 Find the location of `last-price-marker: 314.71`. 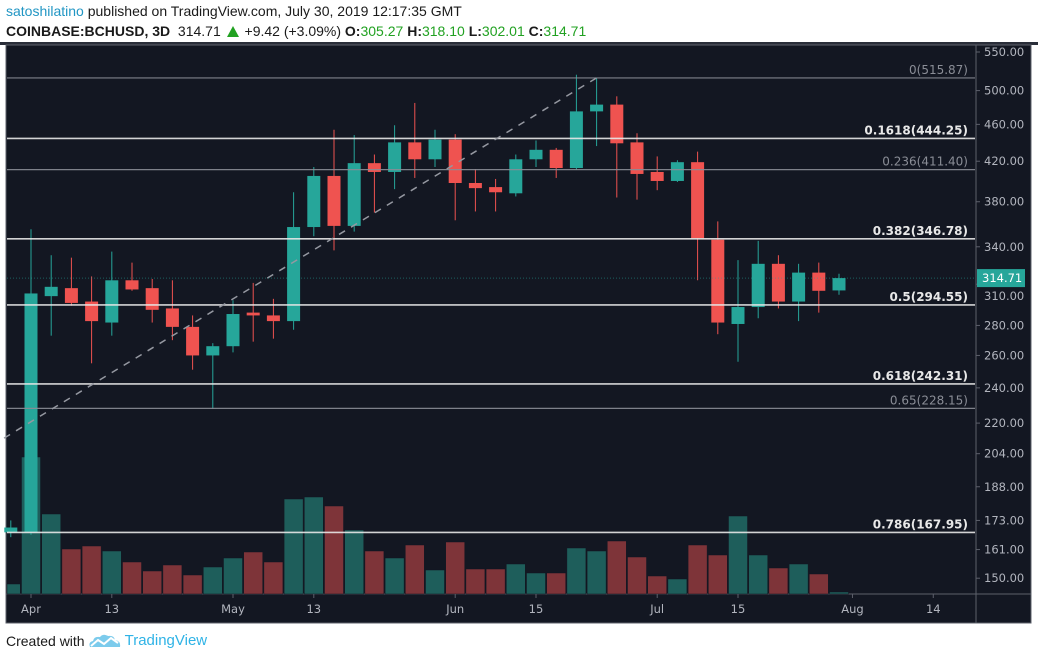

last-price-marker: 314.71 is located at coordinates (516, 278).